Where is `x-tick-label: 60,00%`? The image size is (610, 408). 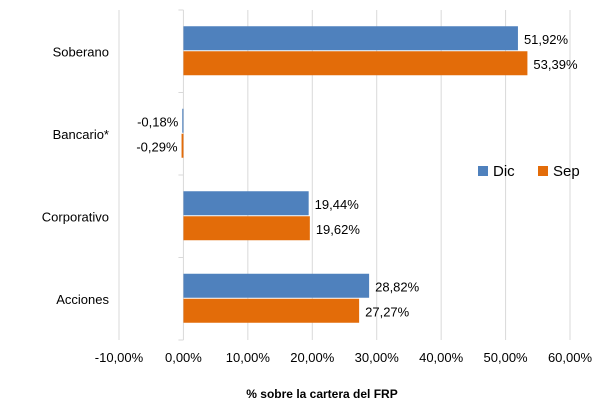 x-tick-label: 60,00% is located at coordinates (570, 357).